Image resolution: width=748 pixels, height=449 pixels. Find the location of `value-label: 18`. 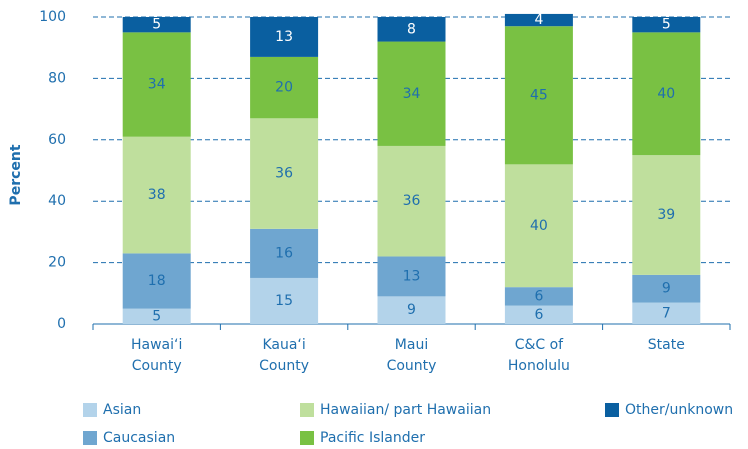

value-label: 18 is located at coordinates (157, 281).